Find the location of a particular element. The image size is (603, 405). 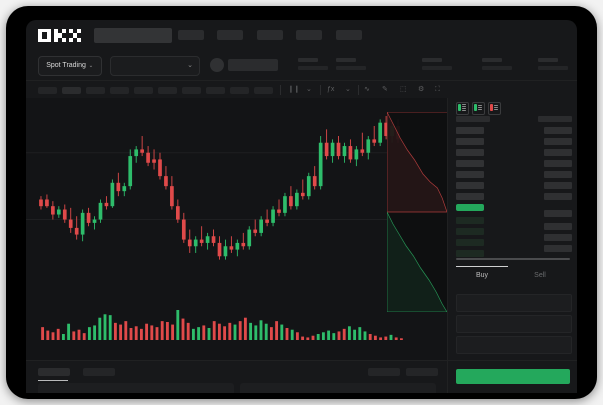

market-sub-header: Spot Trading ⌄ ⌄ is located at coordinates (301, 65).